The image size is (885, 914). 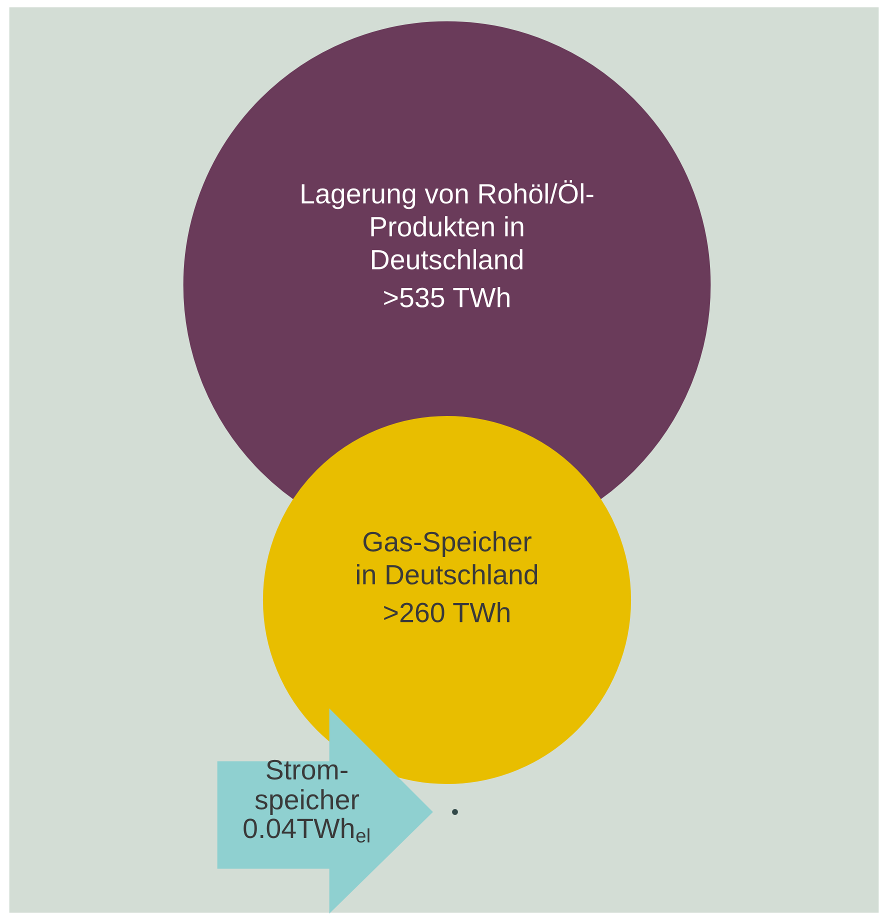 I want to click on category-label: Lagerung von Rohöl/Öl- Produkten in Deutschland, so click(x=448, y=225).